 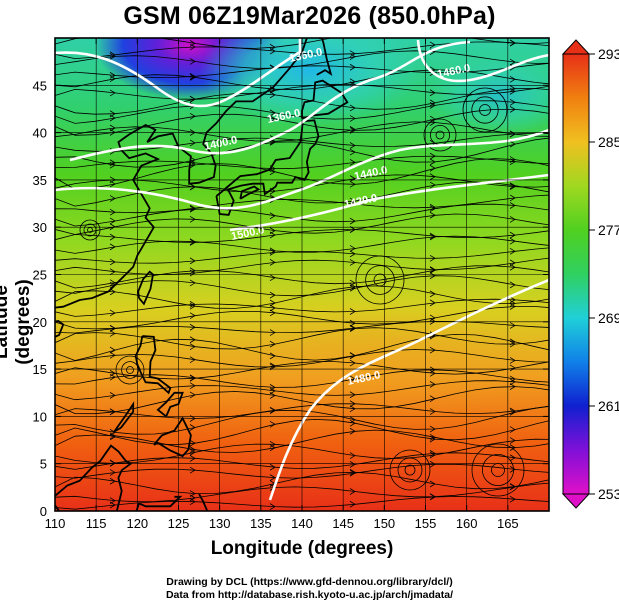 What do you see at coordinates (40, 133) in the screenshot?
I see `y-tick-label: 40` at bounding box center [40, 133].